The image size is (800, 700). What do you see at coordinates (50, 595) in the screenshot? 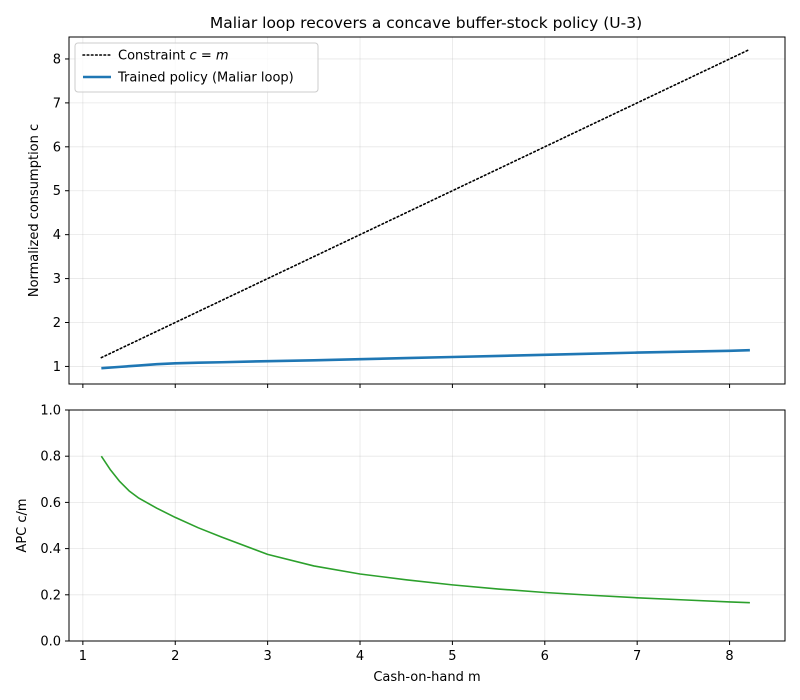
I see `y-tick-label: 0.2` at bounding box center [50, 595].